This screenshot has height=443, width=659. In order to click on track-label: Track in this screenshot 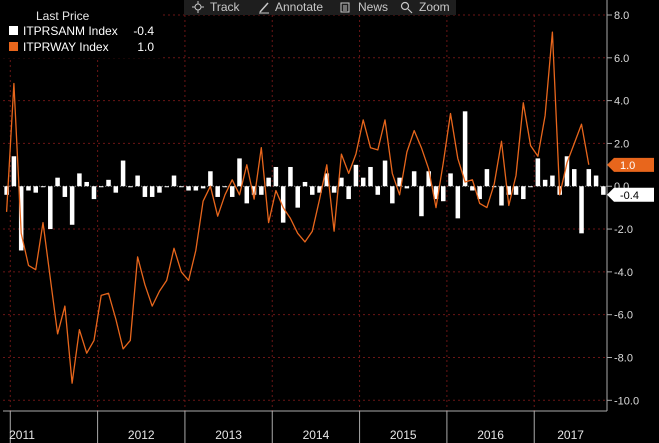, I will do `click(225, 7)`.